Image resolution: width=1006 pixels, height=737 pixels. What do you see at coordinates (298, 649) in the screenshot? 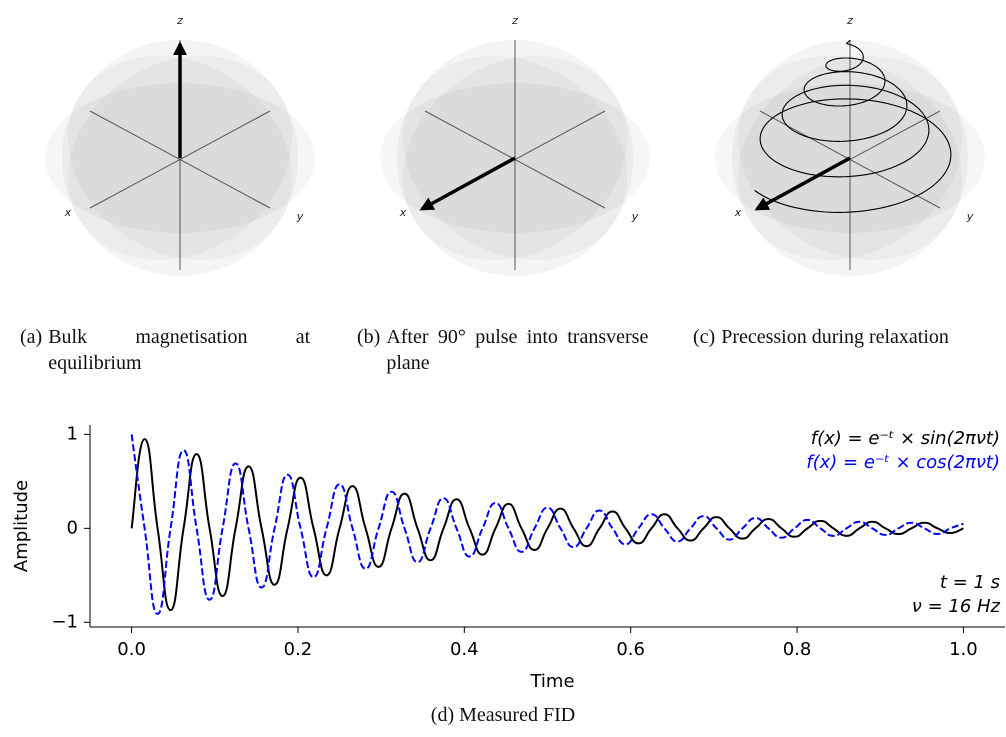
I see `x-tick-label: 0.2` at bounding box center [298, 649].